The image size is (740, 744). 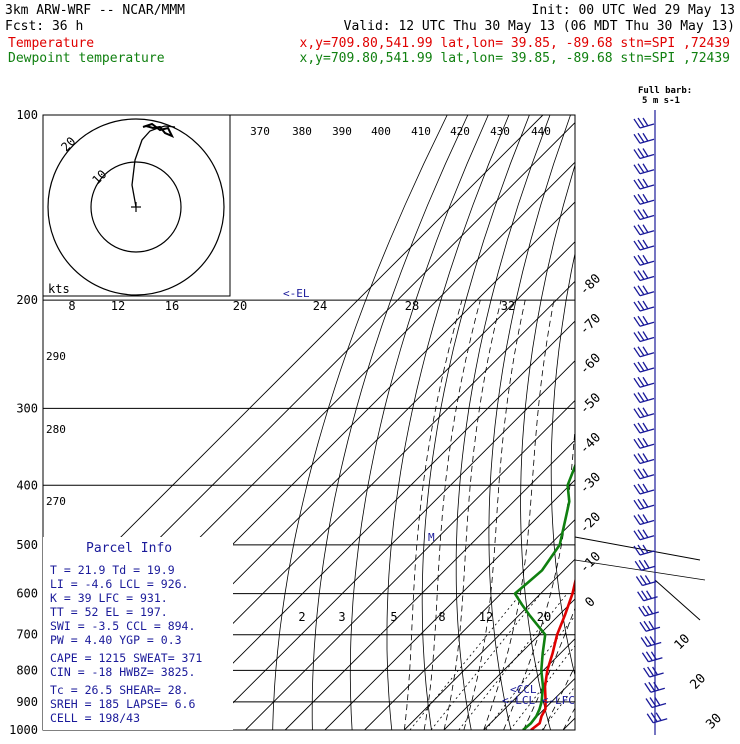 I want to click on theta-side-label: 280, so click(x=56, y=429).